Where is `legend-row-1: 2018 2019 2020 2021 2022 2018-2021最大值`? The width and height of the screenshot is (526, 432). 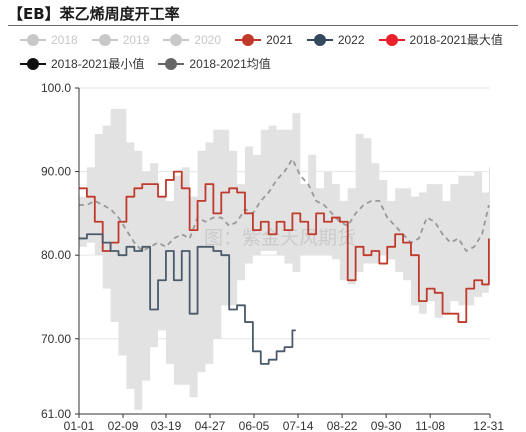 legend-row-1: 2018 2019 2020 2021 2022 2018-2021最大值 is located at coordinates (268, 39).